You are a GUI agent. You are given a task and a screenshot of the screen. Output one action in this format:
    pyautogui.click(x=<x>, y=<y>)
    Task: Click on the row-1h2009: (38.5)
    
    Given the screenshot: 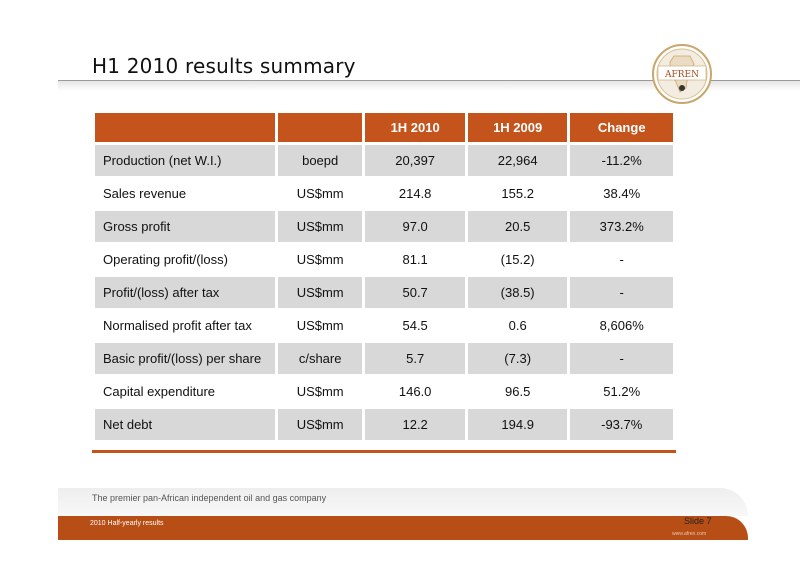 What is the action you would take?
    pyautogui.click(x=517, y=292)
    